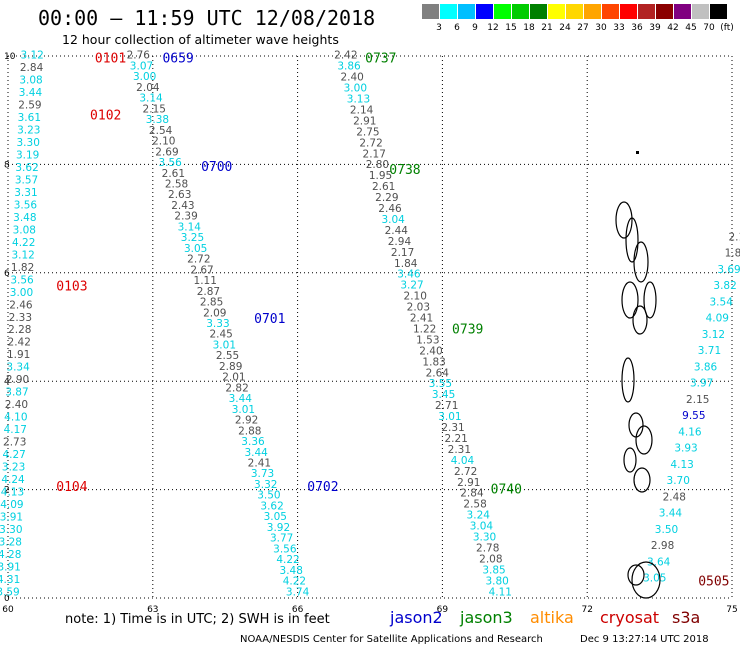 The width and height of the screenshot is (740, 650). Describe the element at coordinates (506, 490) in the screenshot. I see `pass-label: 0740` at that location.